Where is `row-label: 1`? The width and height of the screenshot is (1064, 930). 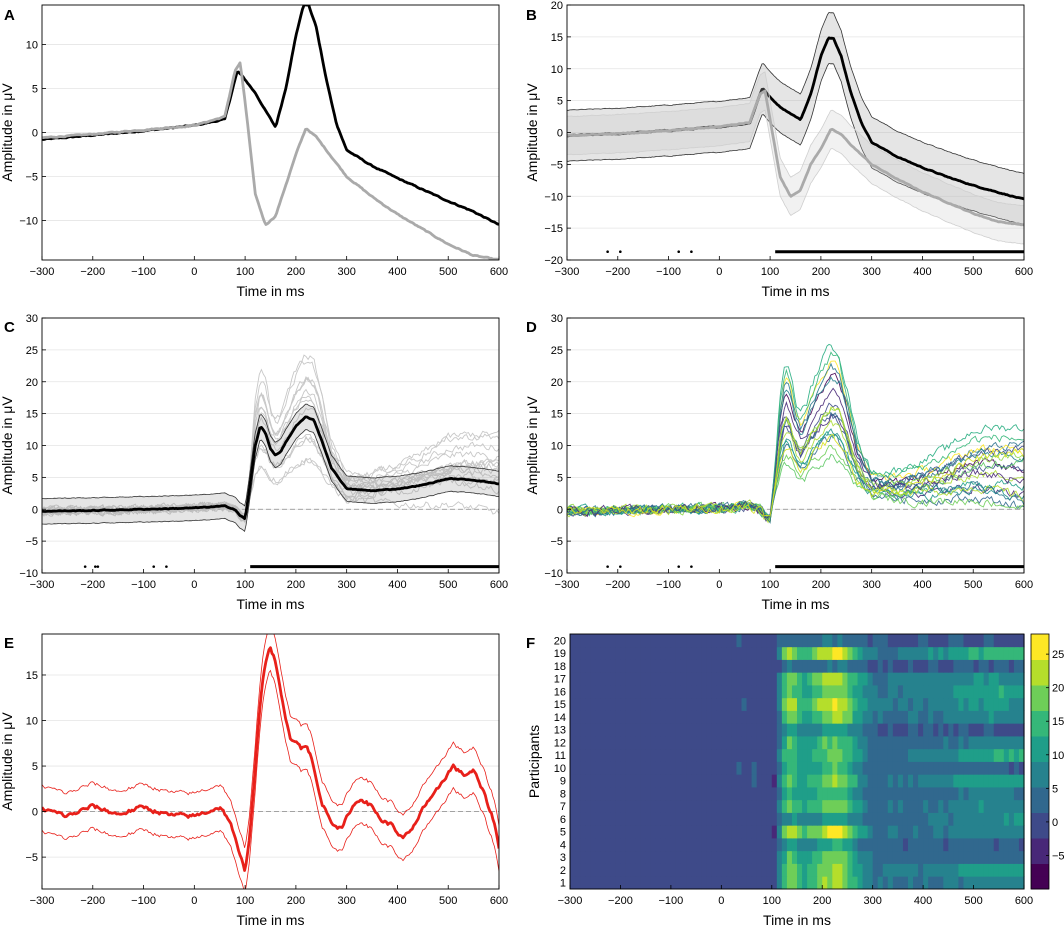
row-label: 1 is located at coordinates (563, 884).